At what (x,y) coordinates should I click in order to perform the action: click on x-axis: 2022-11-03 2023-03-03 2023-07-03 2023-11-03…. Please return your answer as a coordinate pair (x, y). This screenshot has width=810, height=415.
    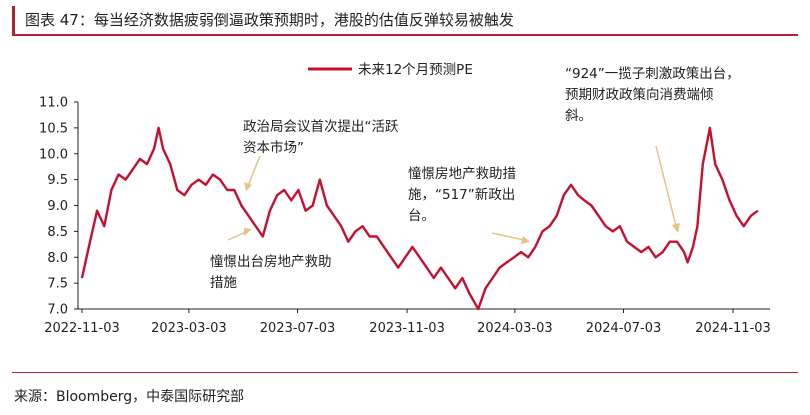
    Looking at the image, I should click on (407, 322).